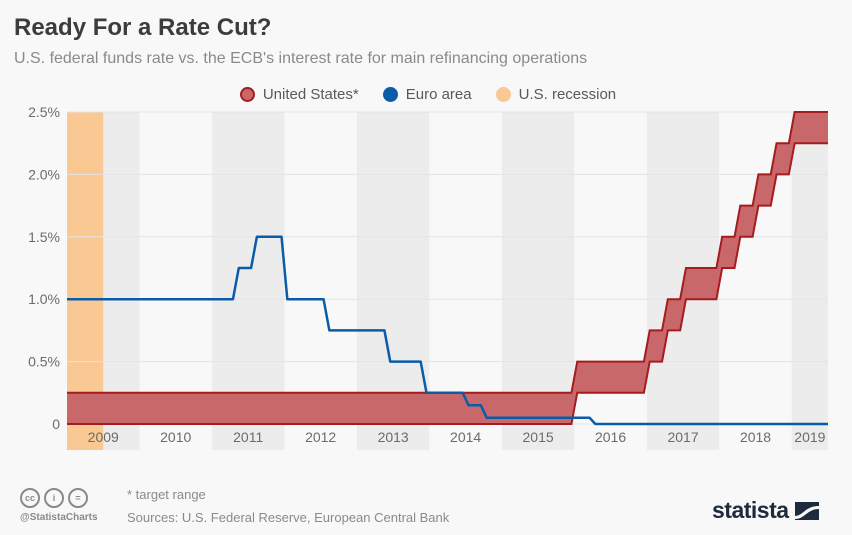 The image size is (852, 535). What do you see at coordinates (44, 299) in the screenshot?
I see `y-tick-label: 1.0%` at bounding box center [44, 299].